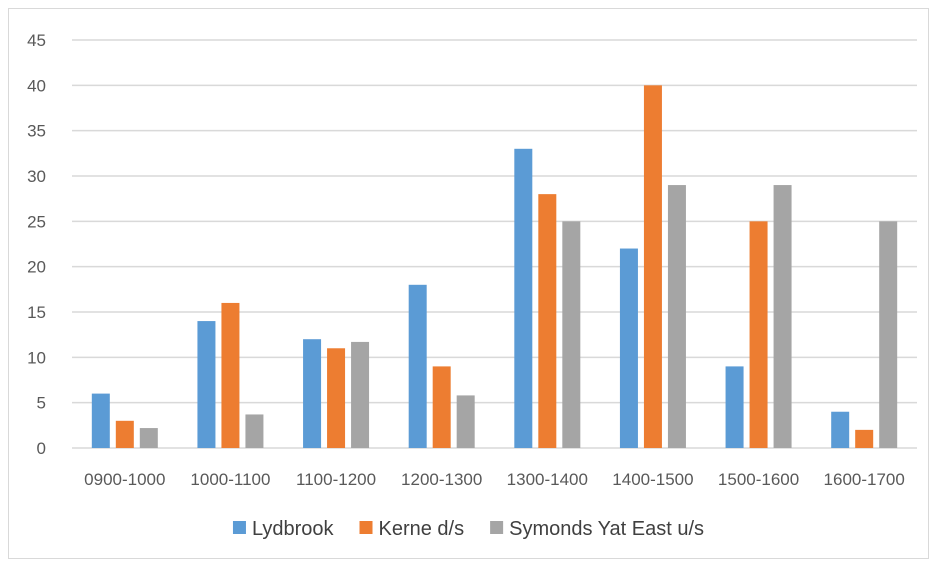  Describe the element at coordinates (36, 131) in the screenshot. I see `y-tick-label: 35` at that location.